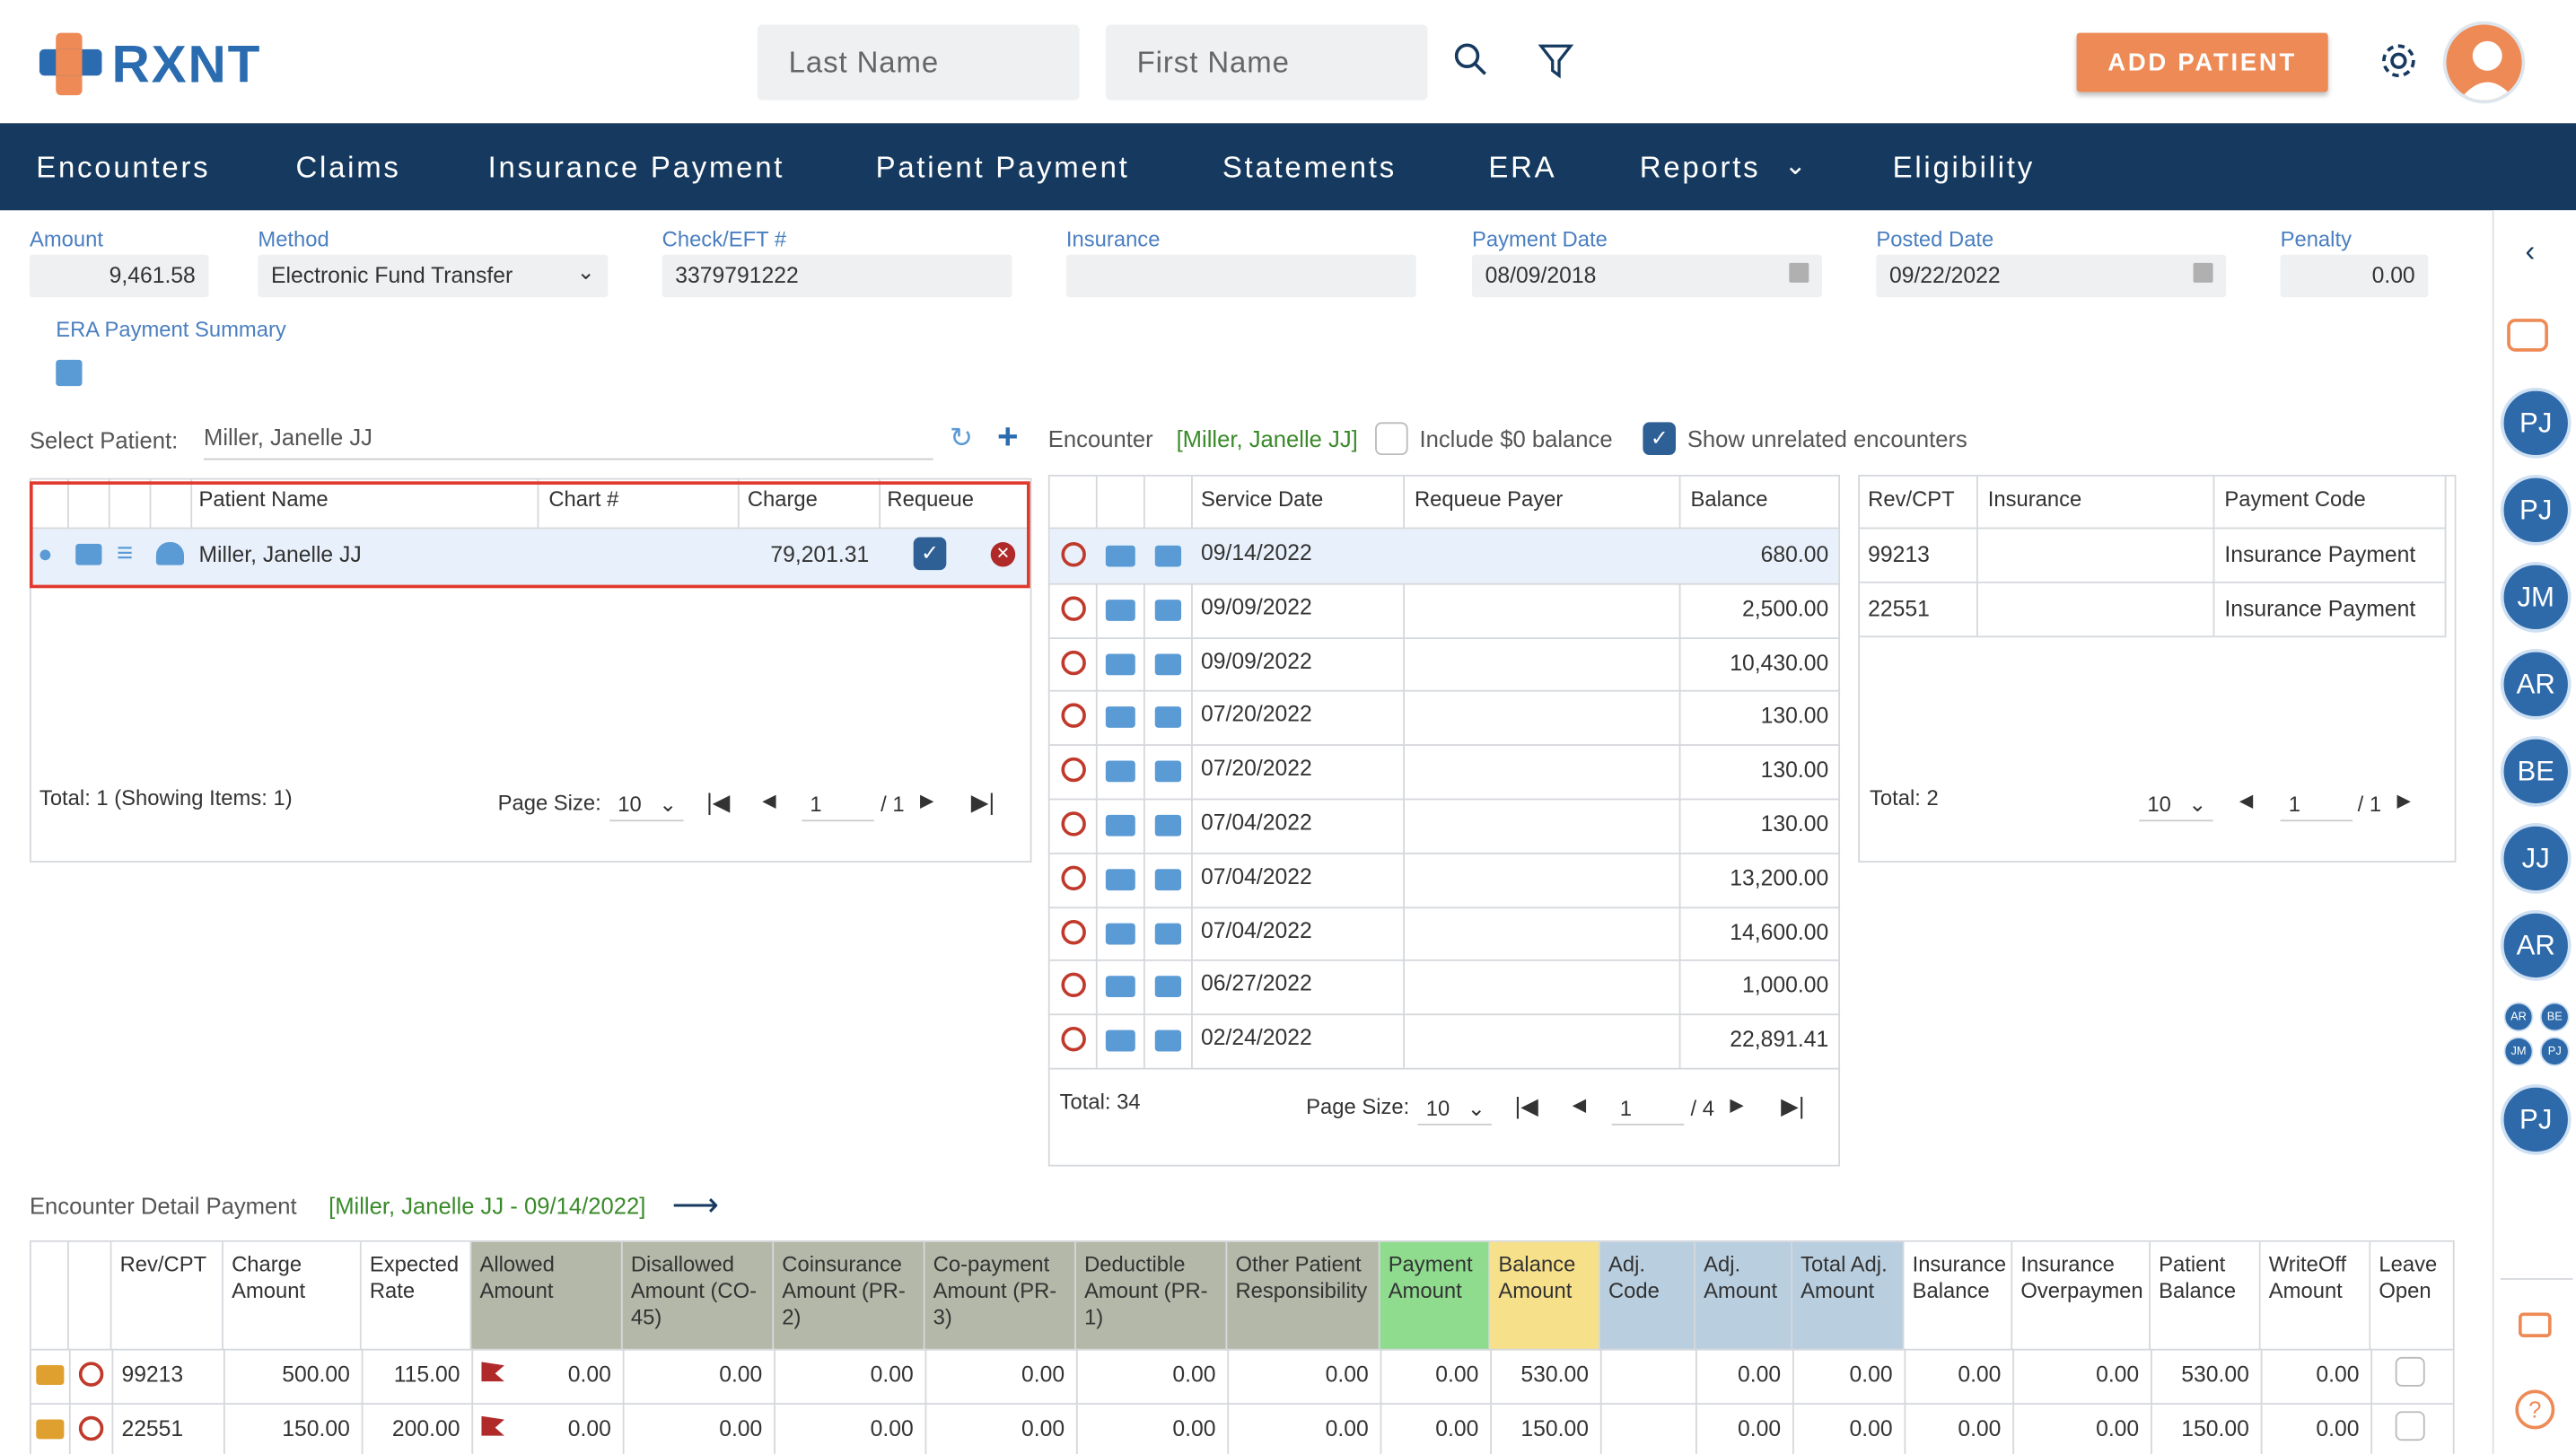  I want to click on detail-col-header: Deductible Amount (PR-1), so click(1151, 1296).